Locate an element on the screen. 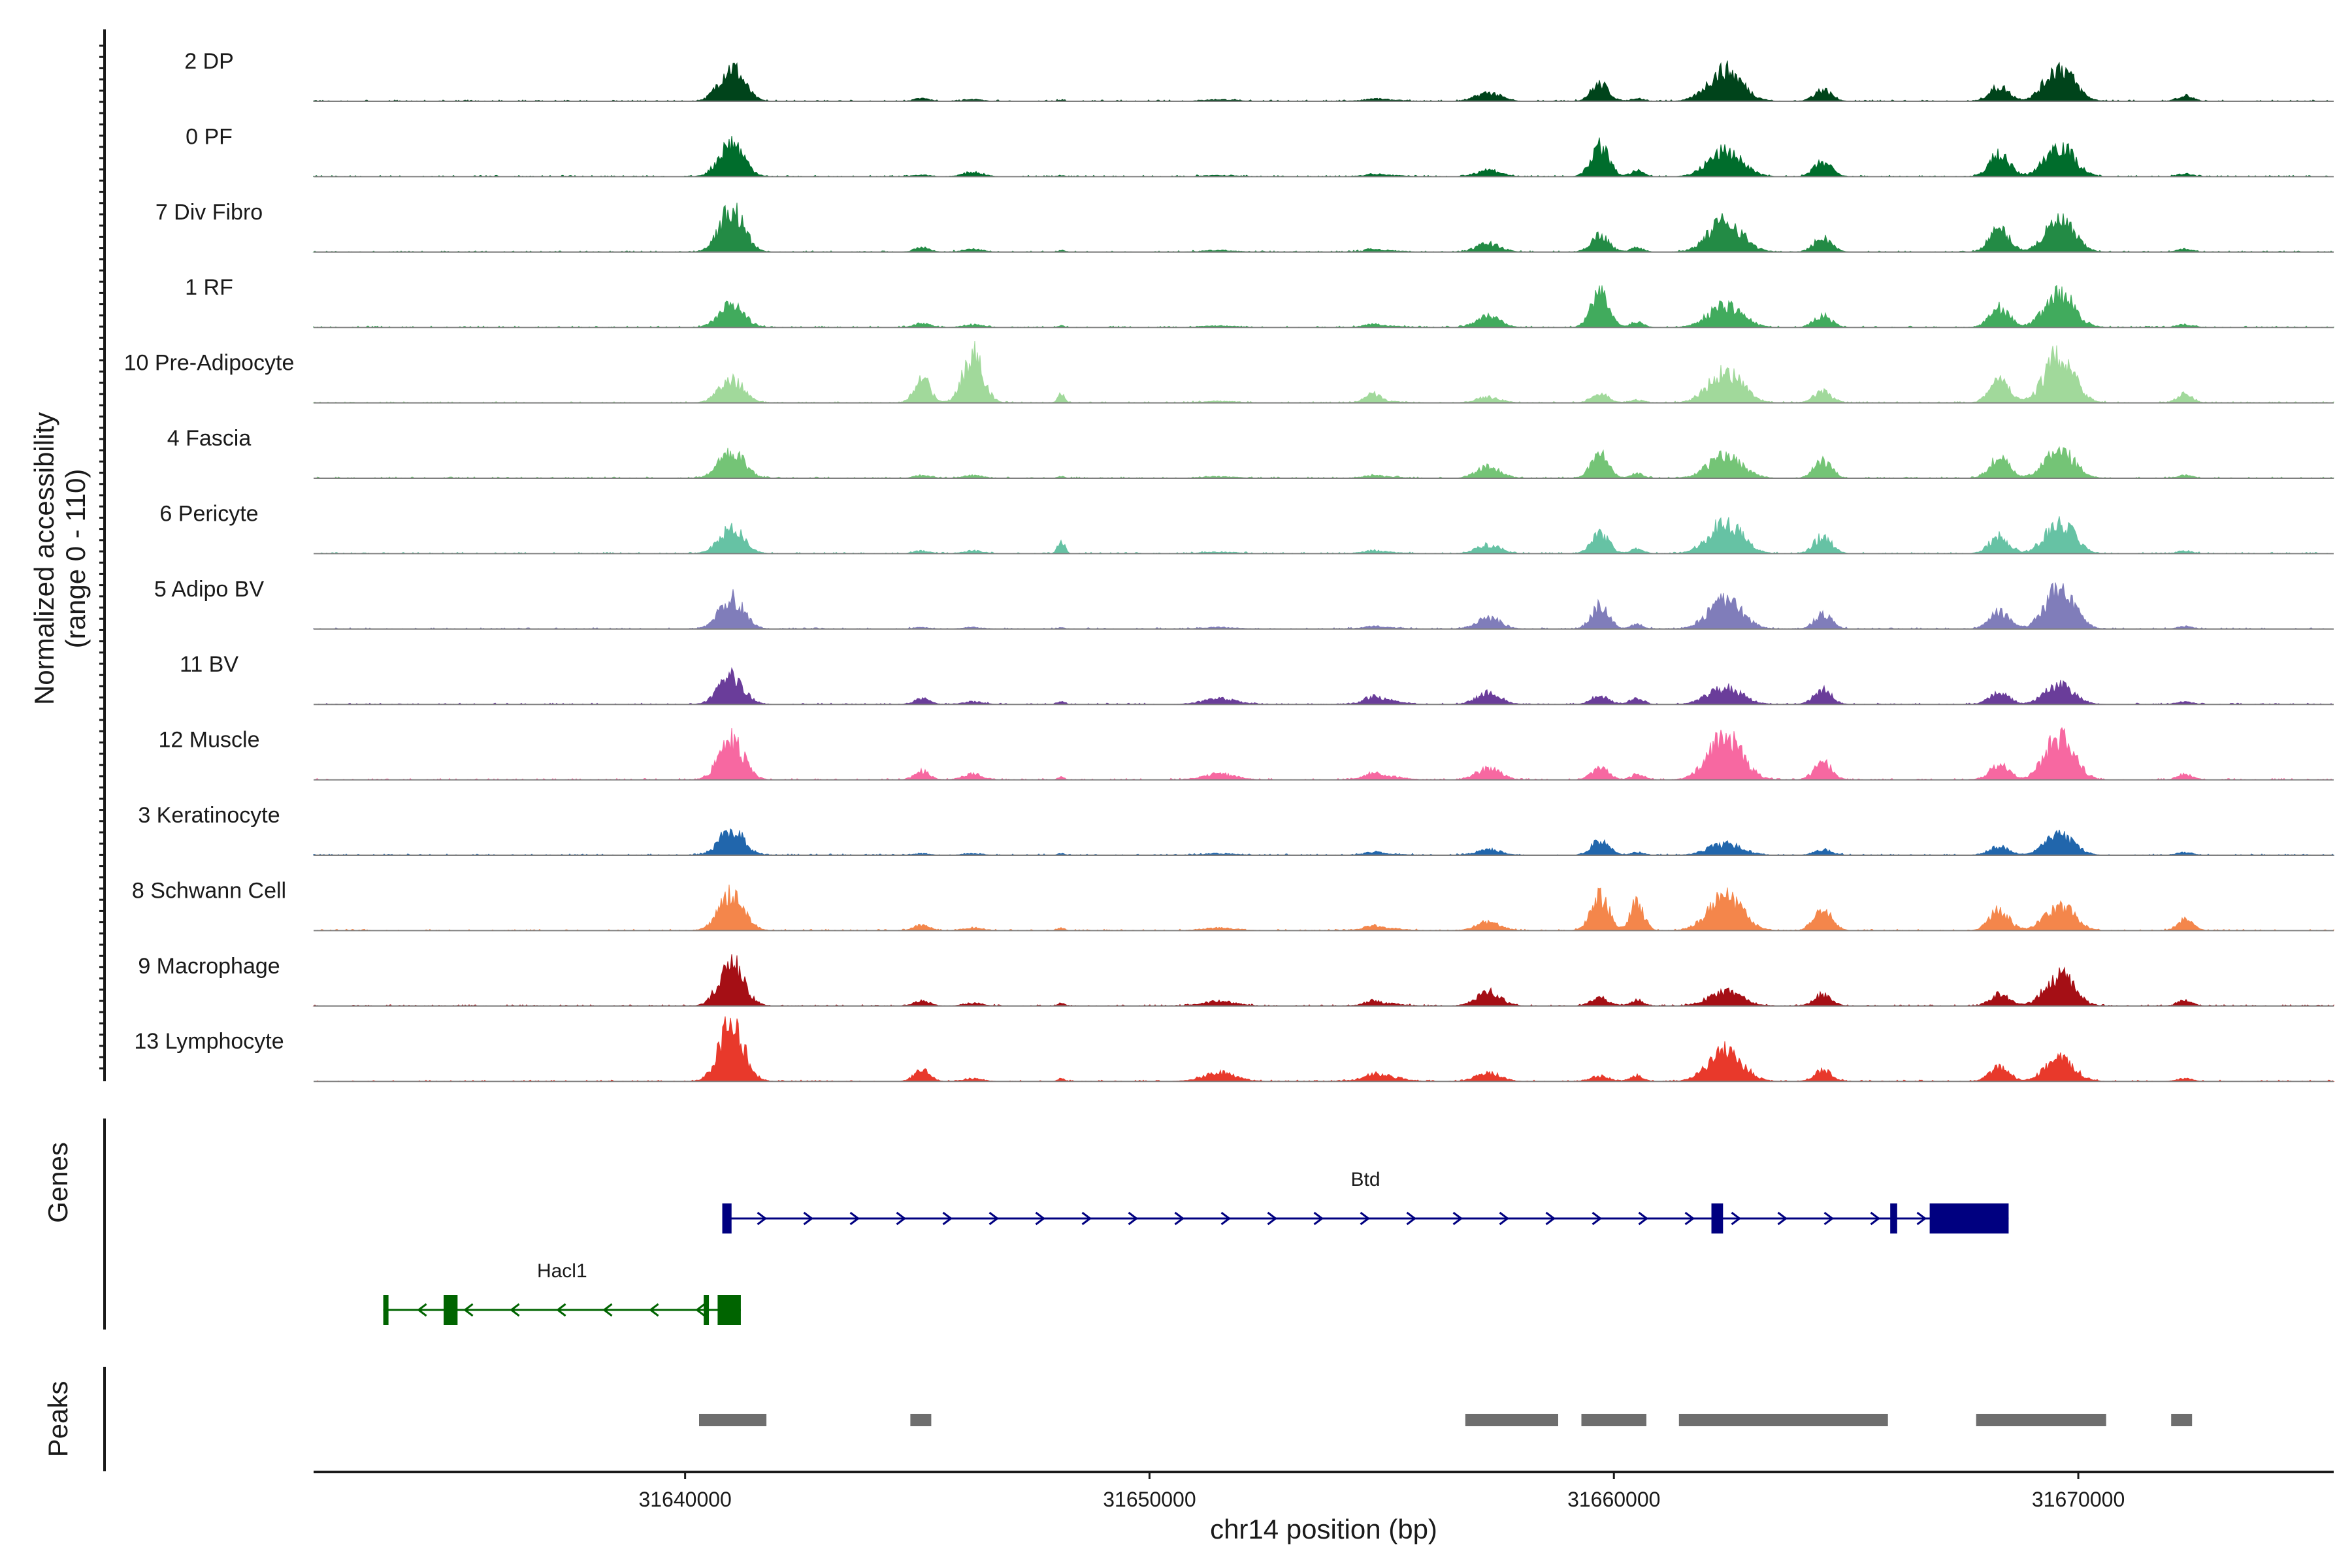 Image resolution: width=2352 pixels, height=1568 pixels. track-label: 4 Fascia is located at coordinates (209, 438).